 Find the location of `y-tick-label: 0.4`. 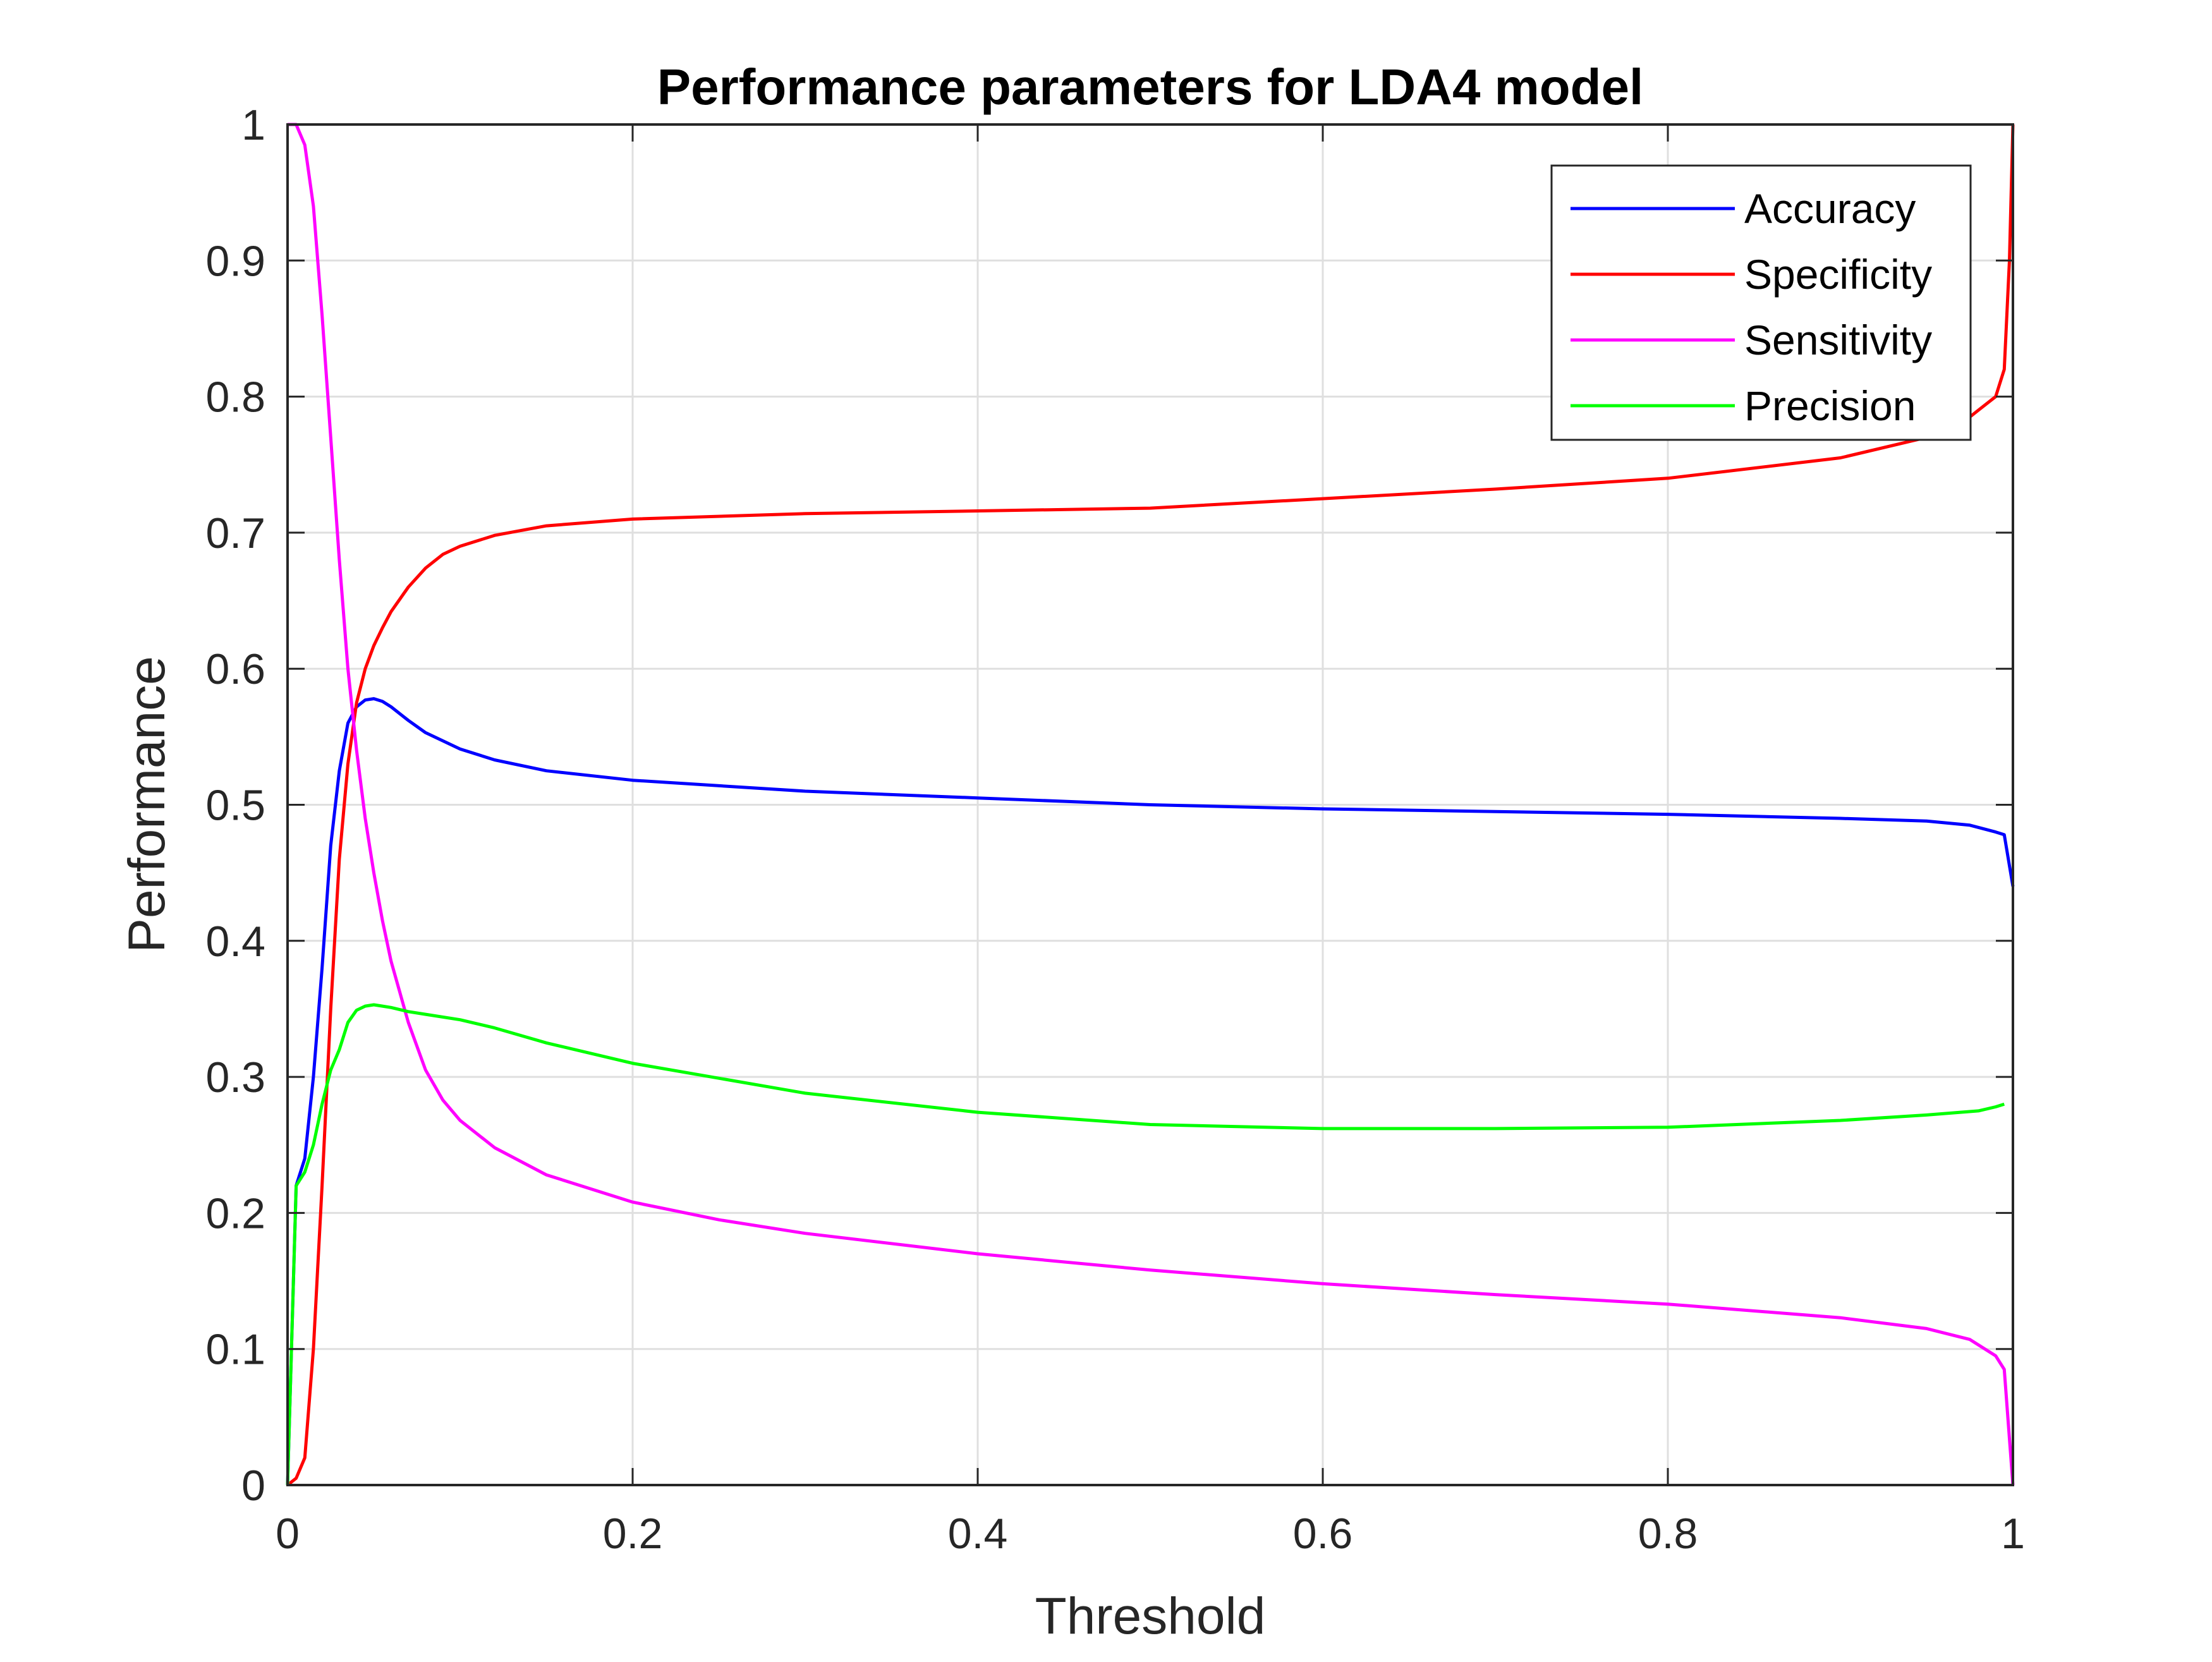

y-tick-label: 0.4 is located at coordinates (235, 942).